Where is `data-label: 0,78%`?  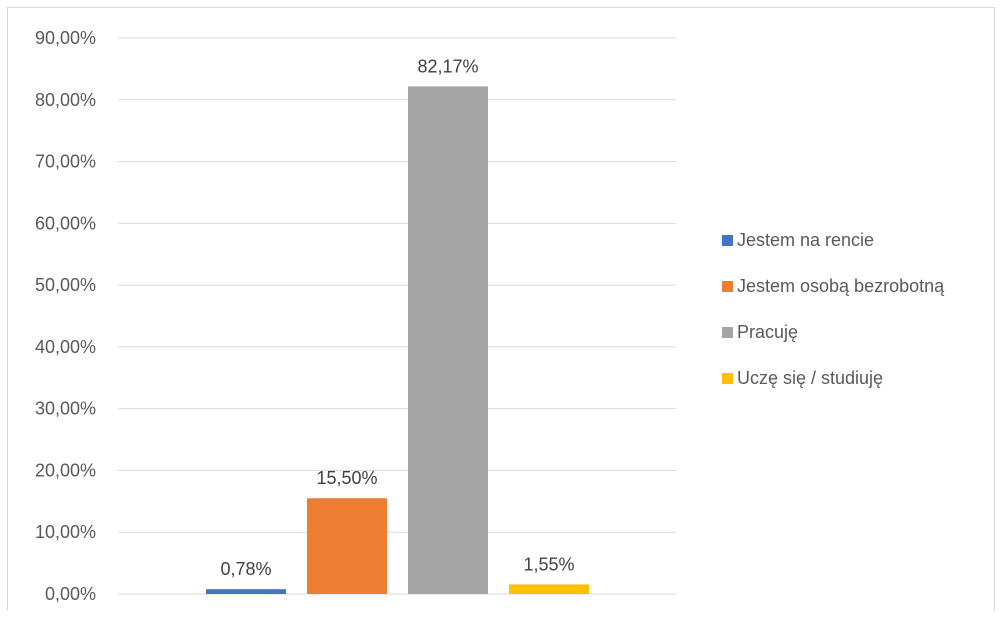 data-label: 0,78% is located at coordinates (245, 569).